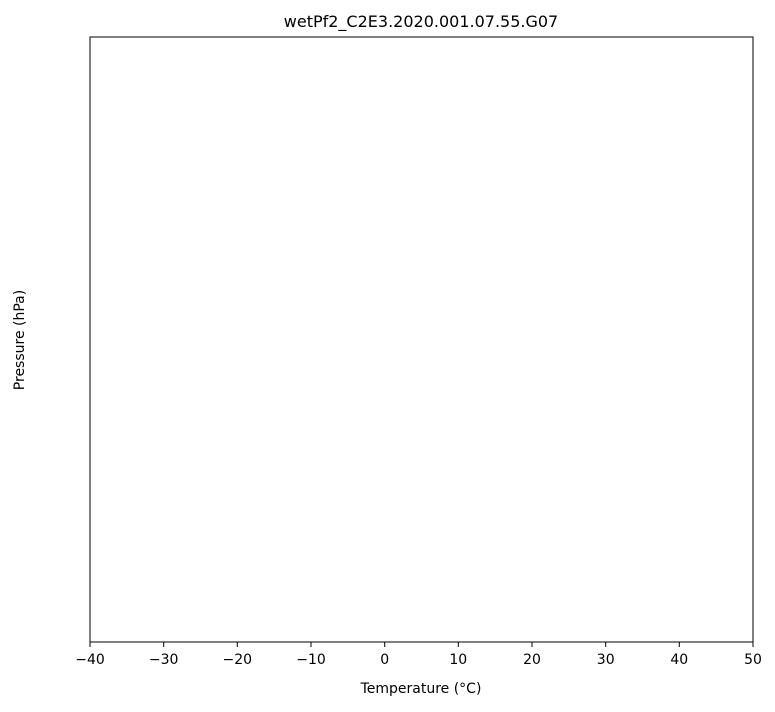  I want to click on x-tick-label: 50, so click(753, 660).